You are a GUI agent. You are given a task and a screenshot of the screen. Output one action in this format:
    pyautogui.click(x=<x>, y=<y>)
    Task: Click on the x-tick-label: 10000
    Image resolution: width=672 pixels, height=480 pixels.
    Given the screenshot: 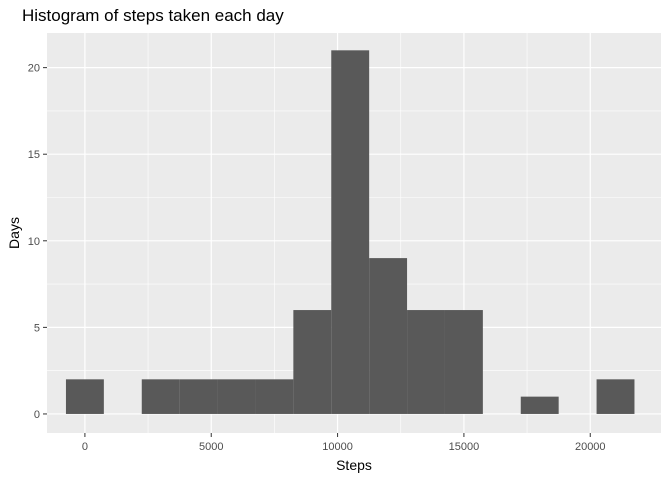 What is the action you would take?
    pyautogui.click(x=337, y=447)
    